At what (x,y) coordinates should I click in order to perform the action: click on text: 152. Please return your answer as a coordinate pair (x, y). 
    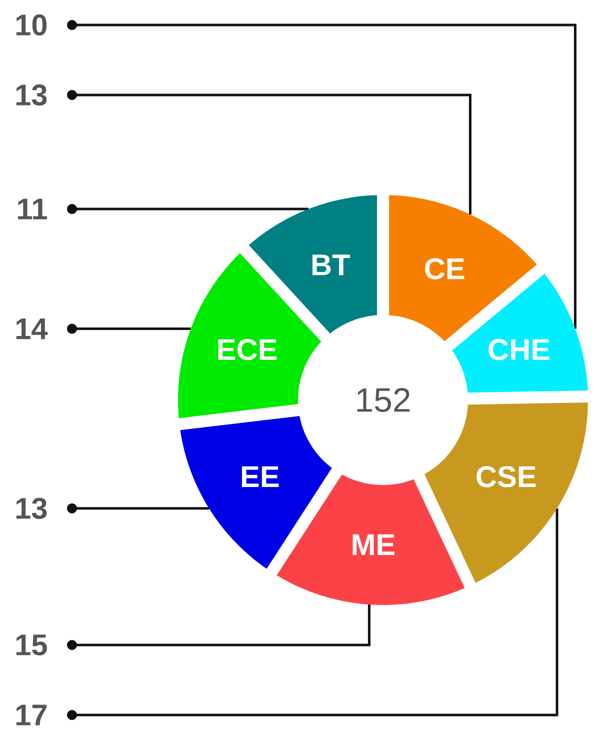
    Looking at the image, I should click on (383, 400).